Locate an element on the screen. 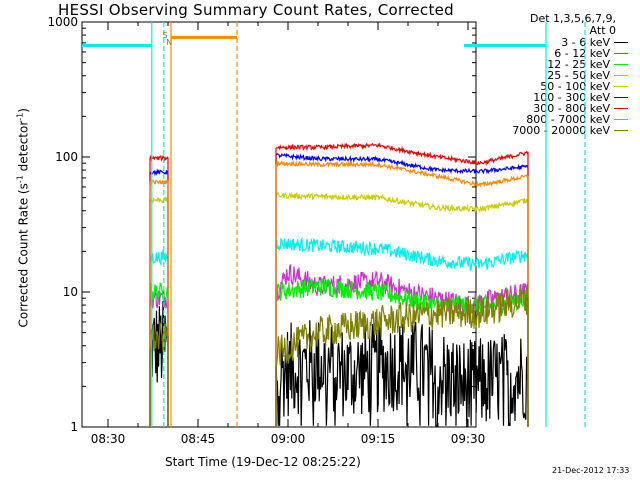 The height and width of the screenshot is (480, 640). y-tick-label: 100 is located at coordinates (66, 157).